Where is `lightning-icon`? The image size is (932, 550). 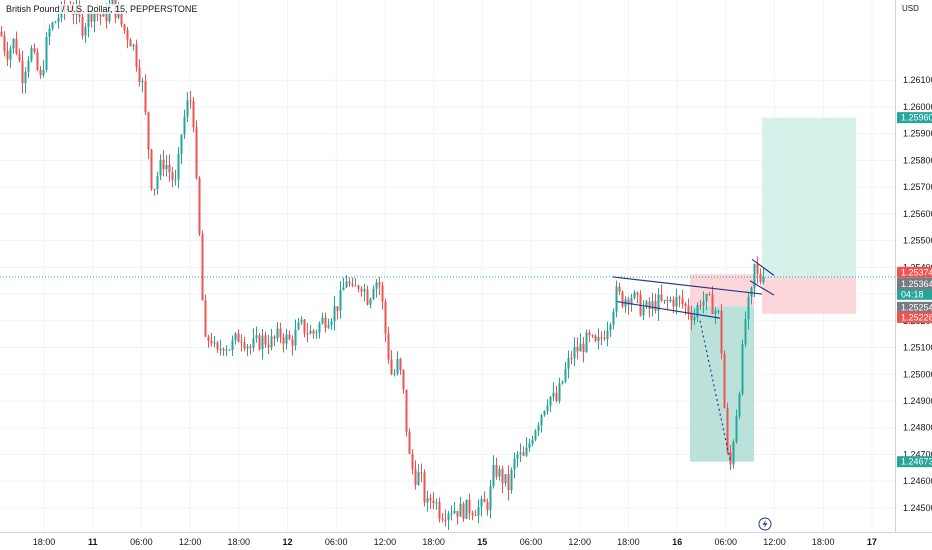
lightning-icon is located at coordinates (765, 524).